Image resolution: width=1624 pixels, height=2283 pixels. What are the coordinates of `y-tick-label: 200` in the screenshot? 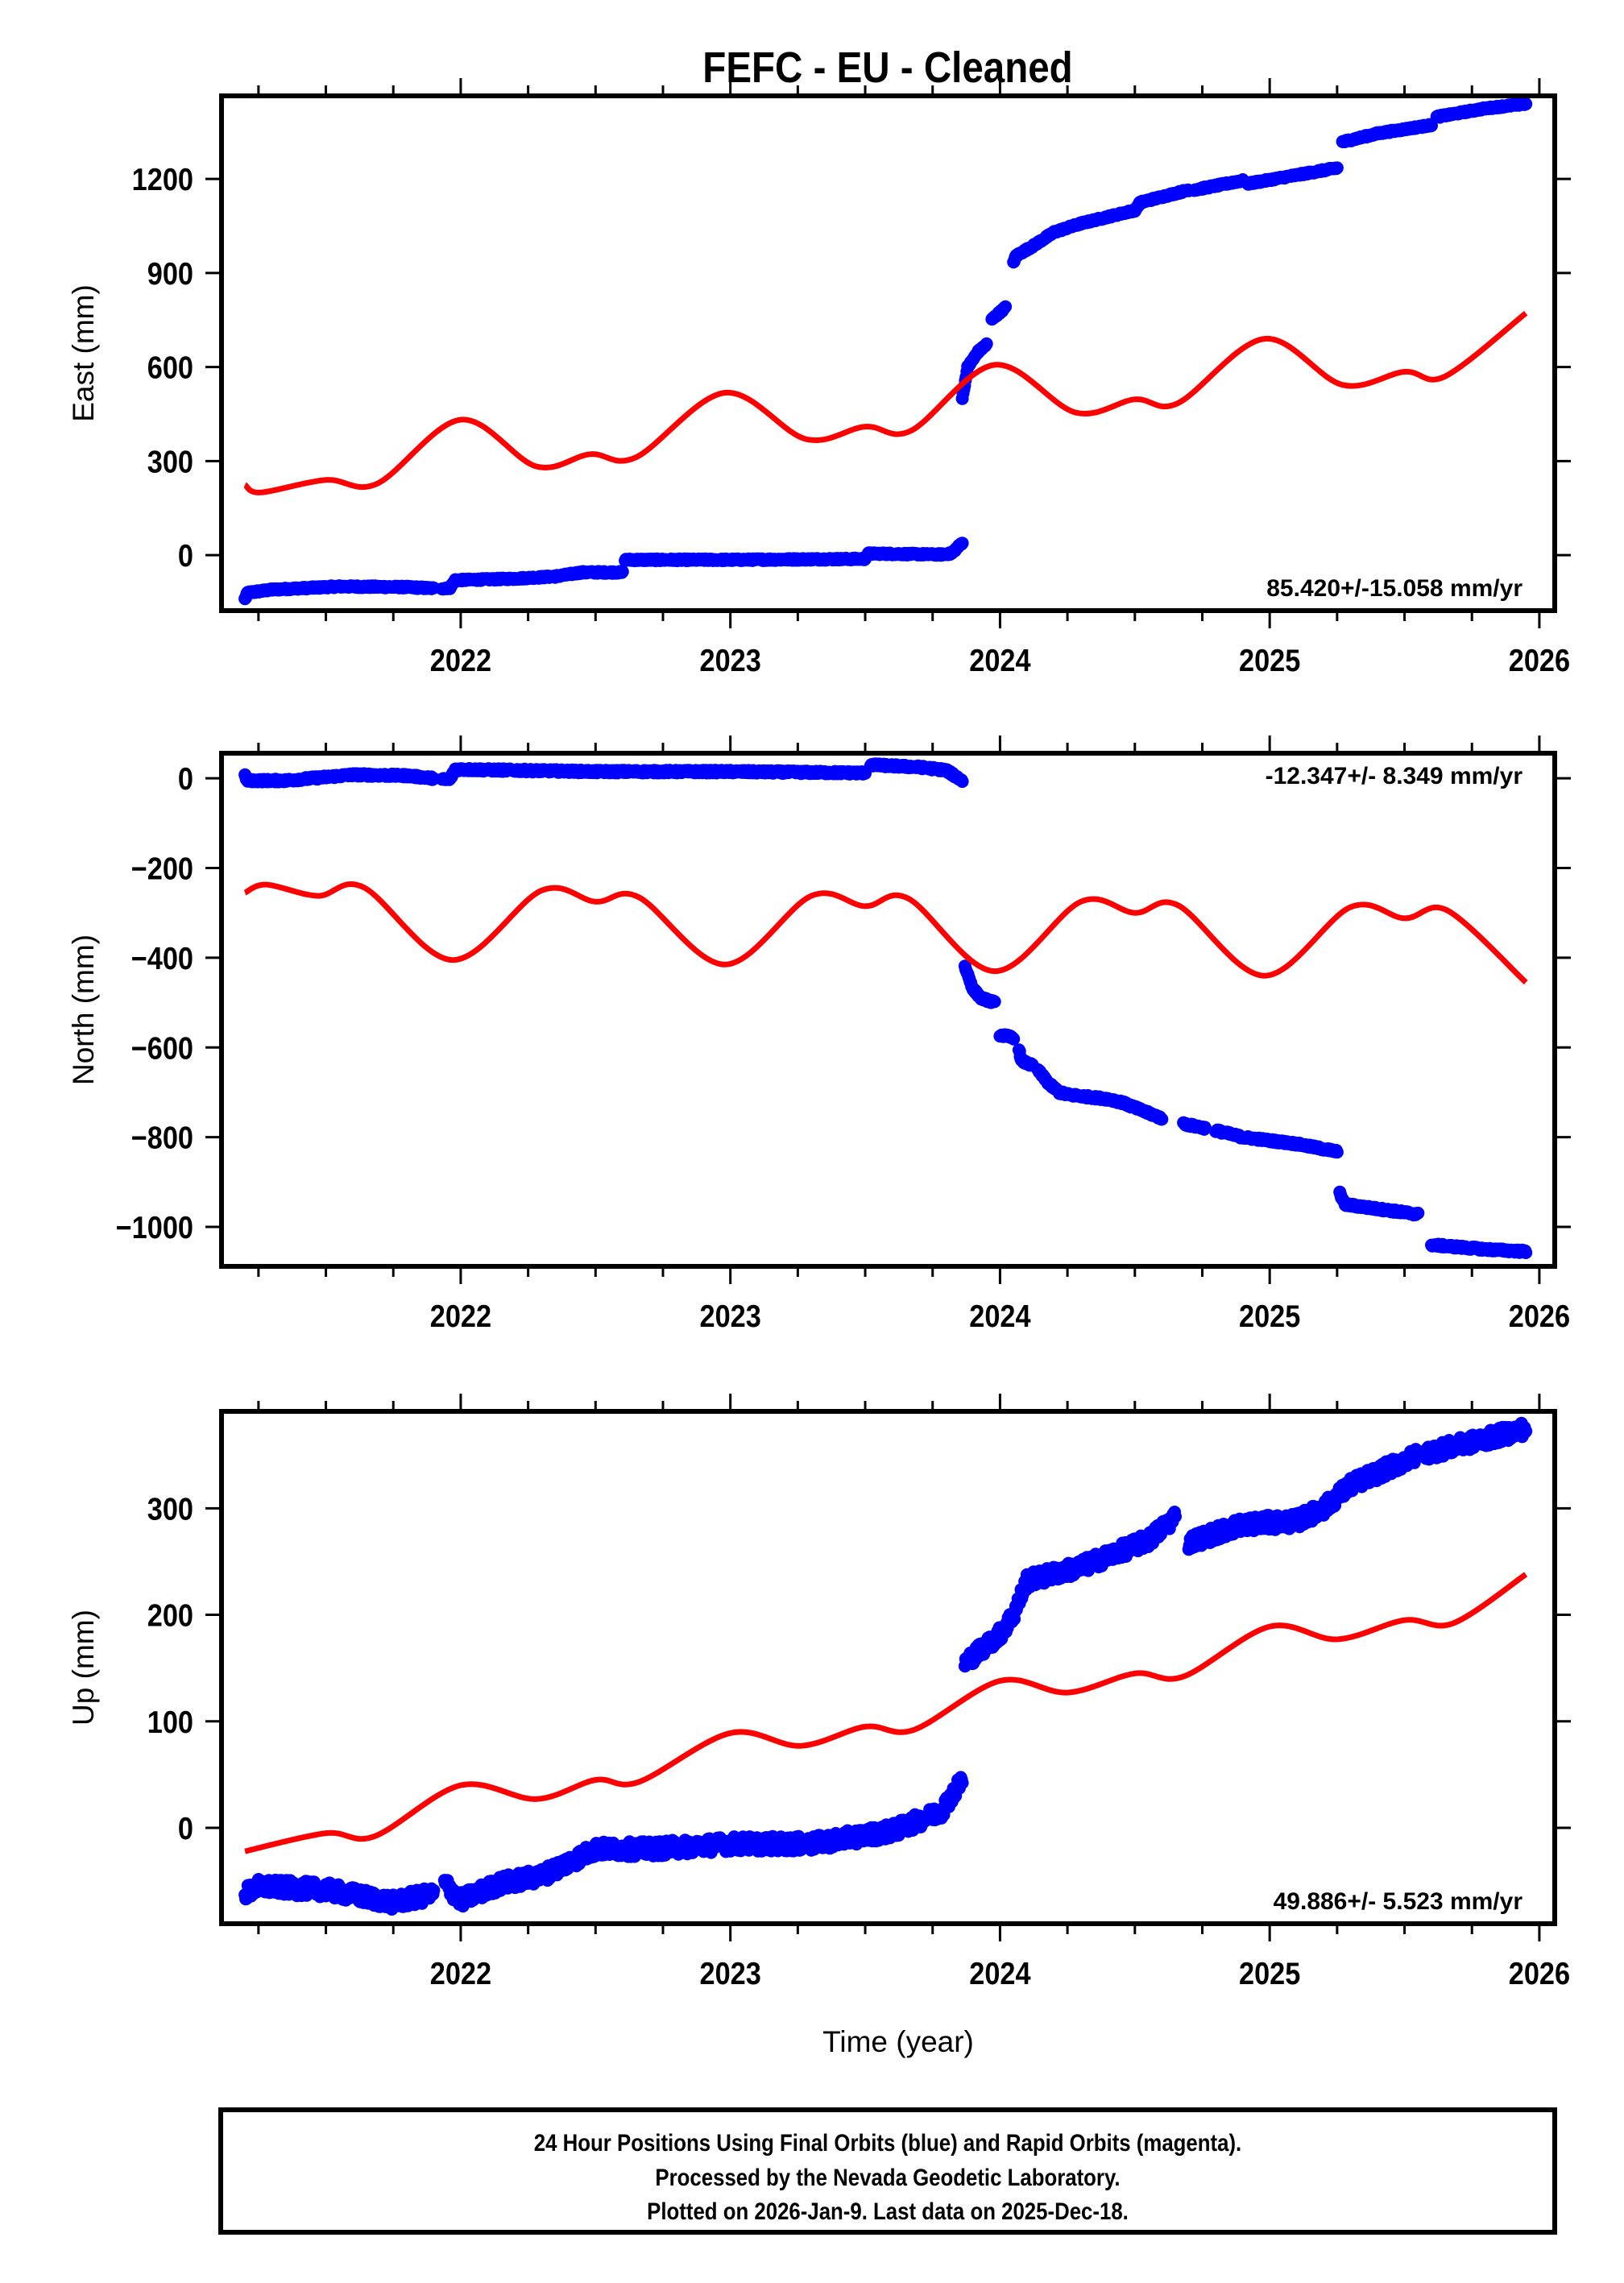 It's located at (170, 1616).